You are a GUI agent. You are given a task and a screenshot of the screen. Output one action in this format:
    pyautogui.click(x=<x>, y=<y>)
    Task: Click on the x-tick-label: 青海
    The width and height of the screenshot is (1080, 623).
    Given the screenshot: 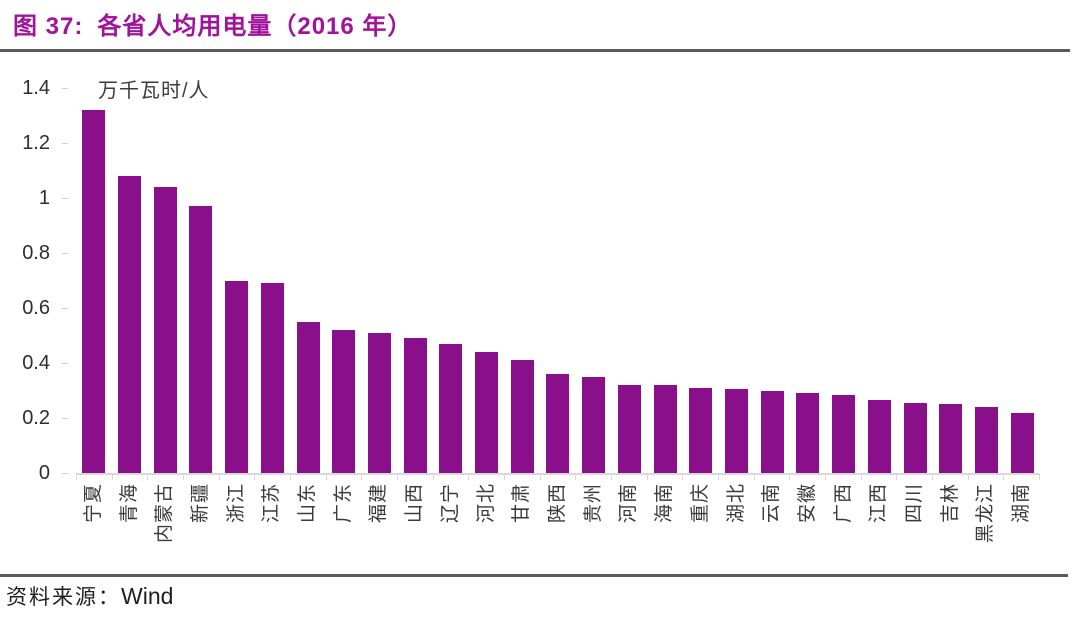 What is the action you would take?
    pyautogui.click(x=129, y=503)
    